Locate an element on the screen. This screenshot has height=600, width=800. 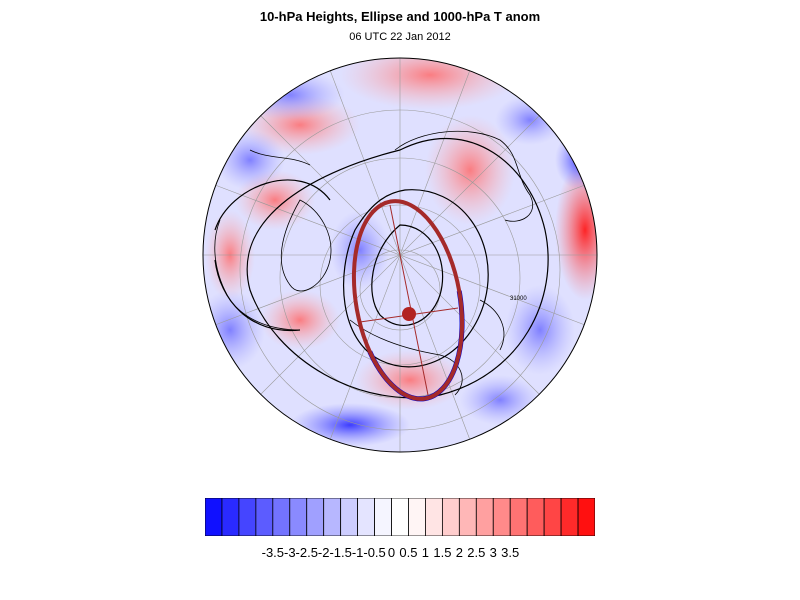
colorbar-tick-label: 3 is located at coordinates (493, 552).